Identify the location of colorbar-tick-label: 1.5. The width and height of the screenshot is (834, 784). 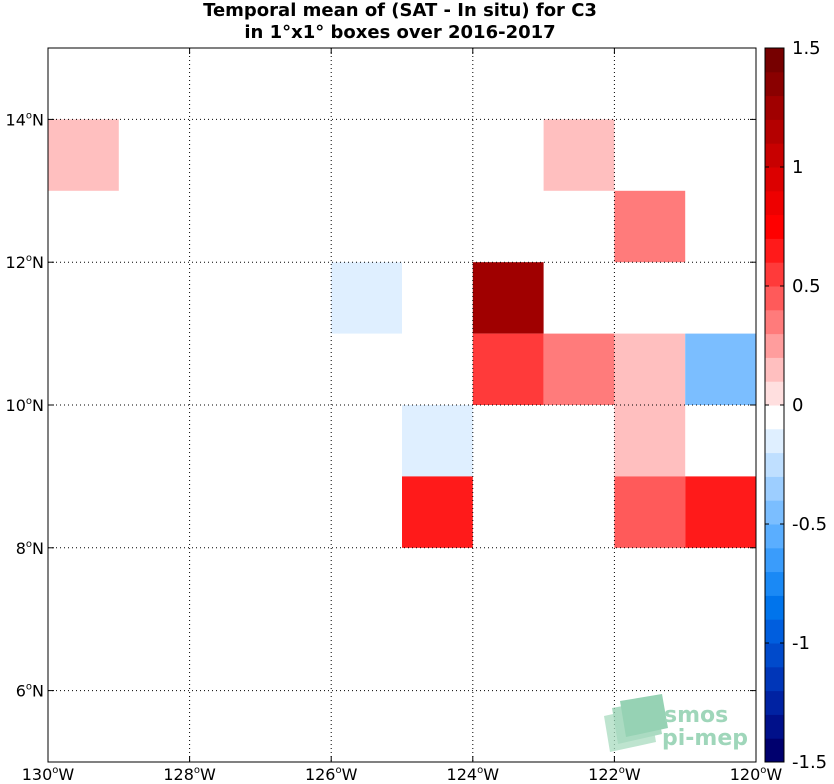
(806, 48).